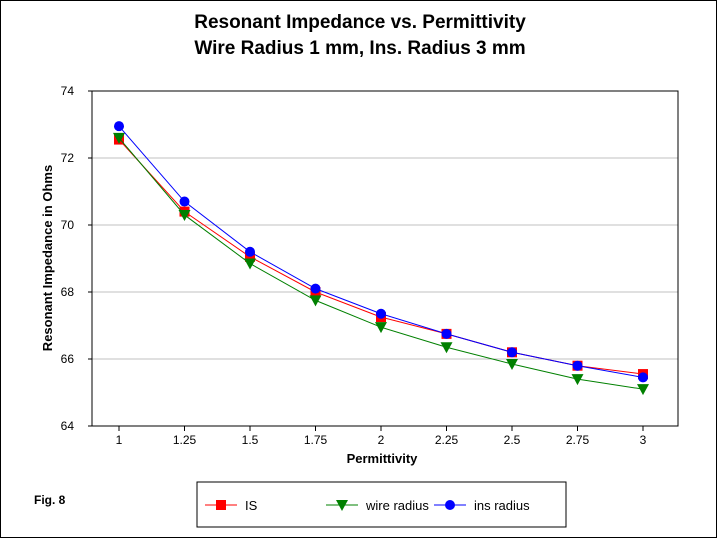  What do you see at coordinates (381, 440) in the screenshot?
I see `x-tick-label: 2` at bounding box center [381, 440].